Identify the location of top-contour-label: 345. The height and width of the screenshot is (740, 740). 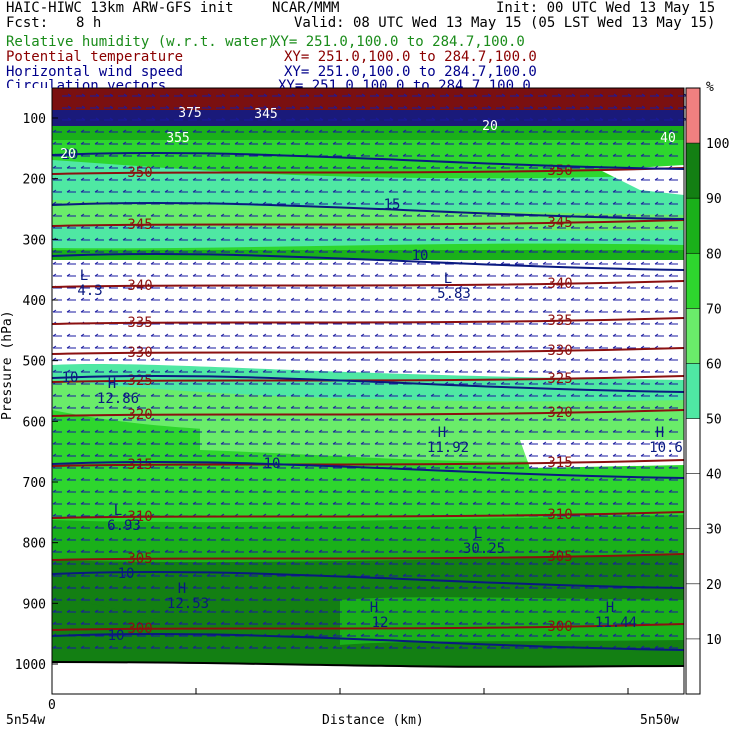
(265, 114).